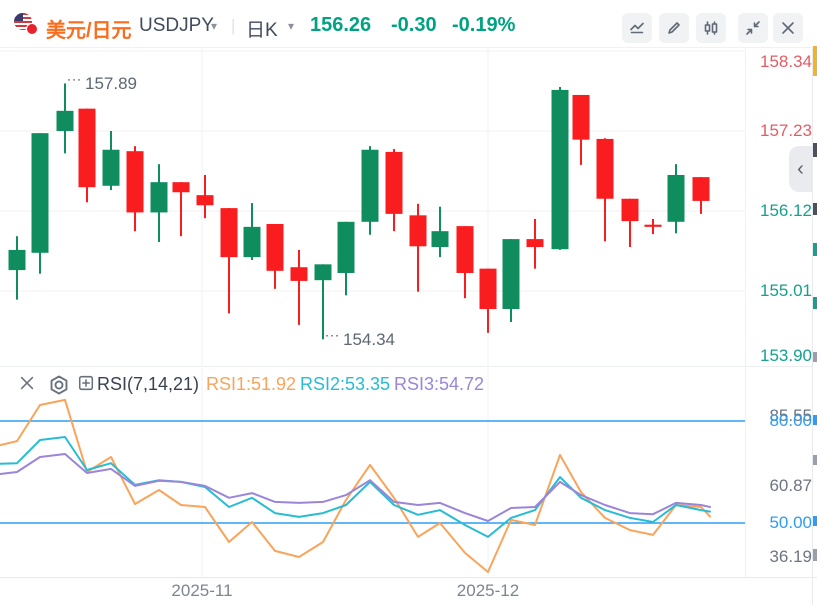 This screenshot has height=605, width=817. I want to click on jp-flag-icon, so click(32, 29).